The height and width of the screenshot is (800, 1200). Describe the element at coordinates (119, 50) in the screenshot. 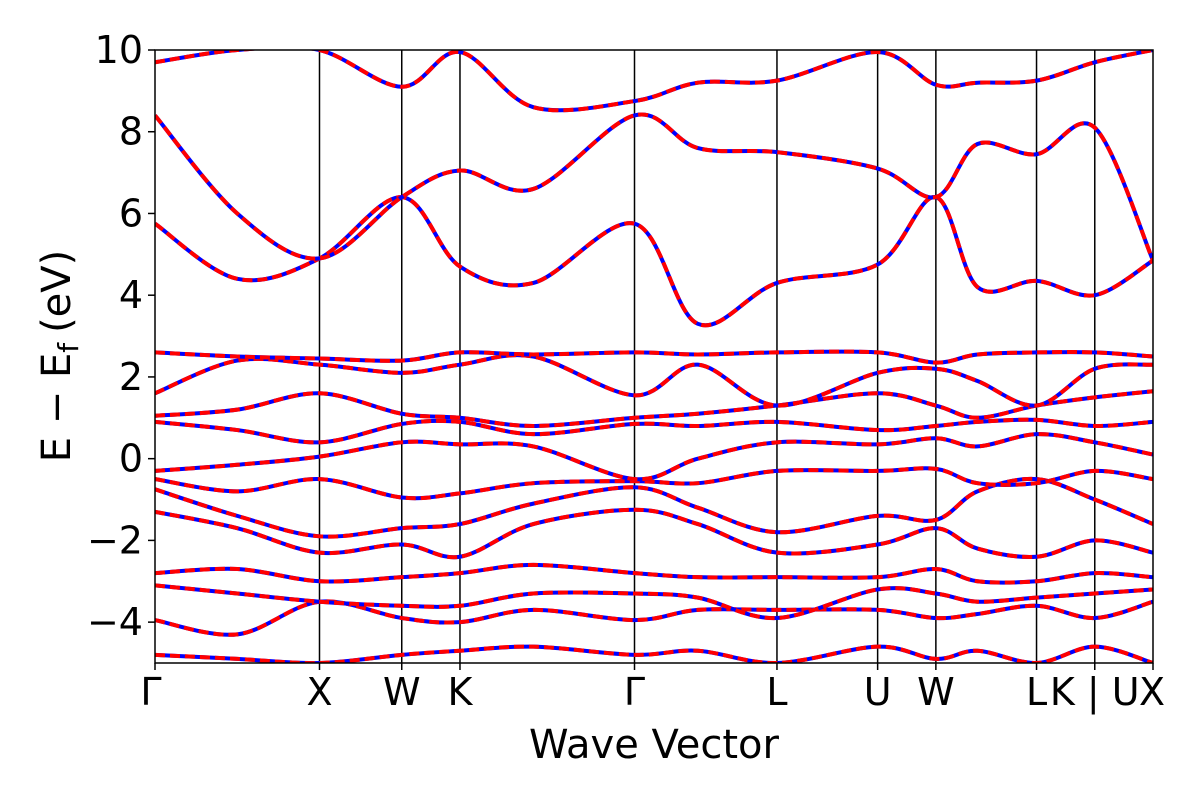

I see `y-tick-label: 10` at that location.